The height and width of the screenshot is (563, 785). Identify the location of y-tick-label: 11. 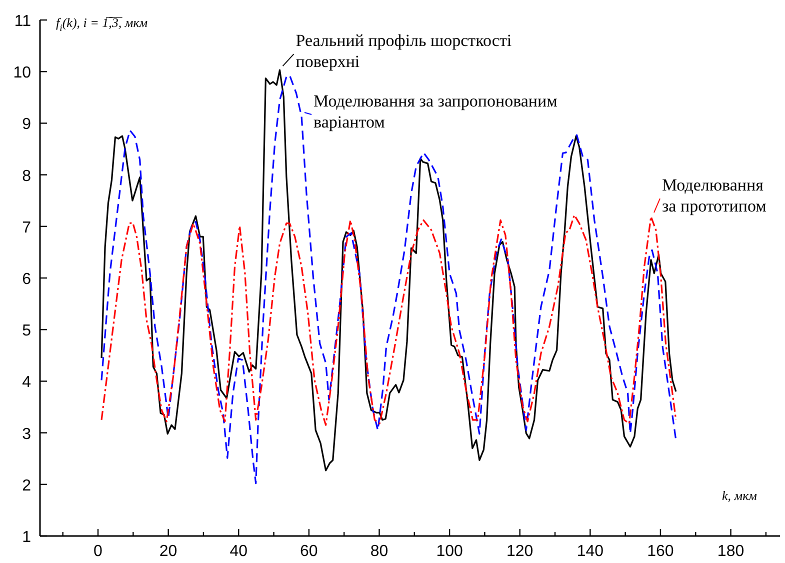
(23, 21).